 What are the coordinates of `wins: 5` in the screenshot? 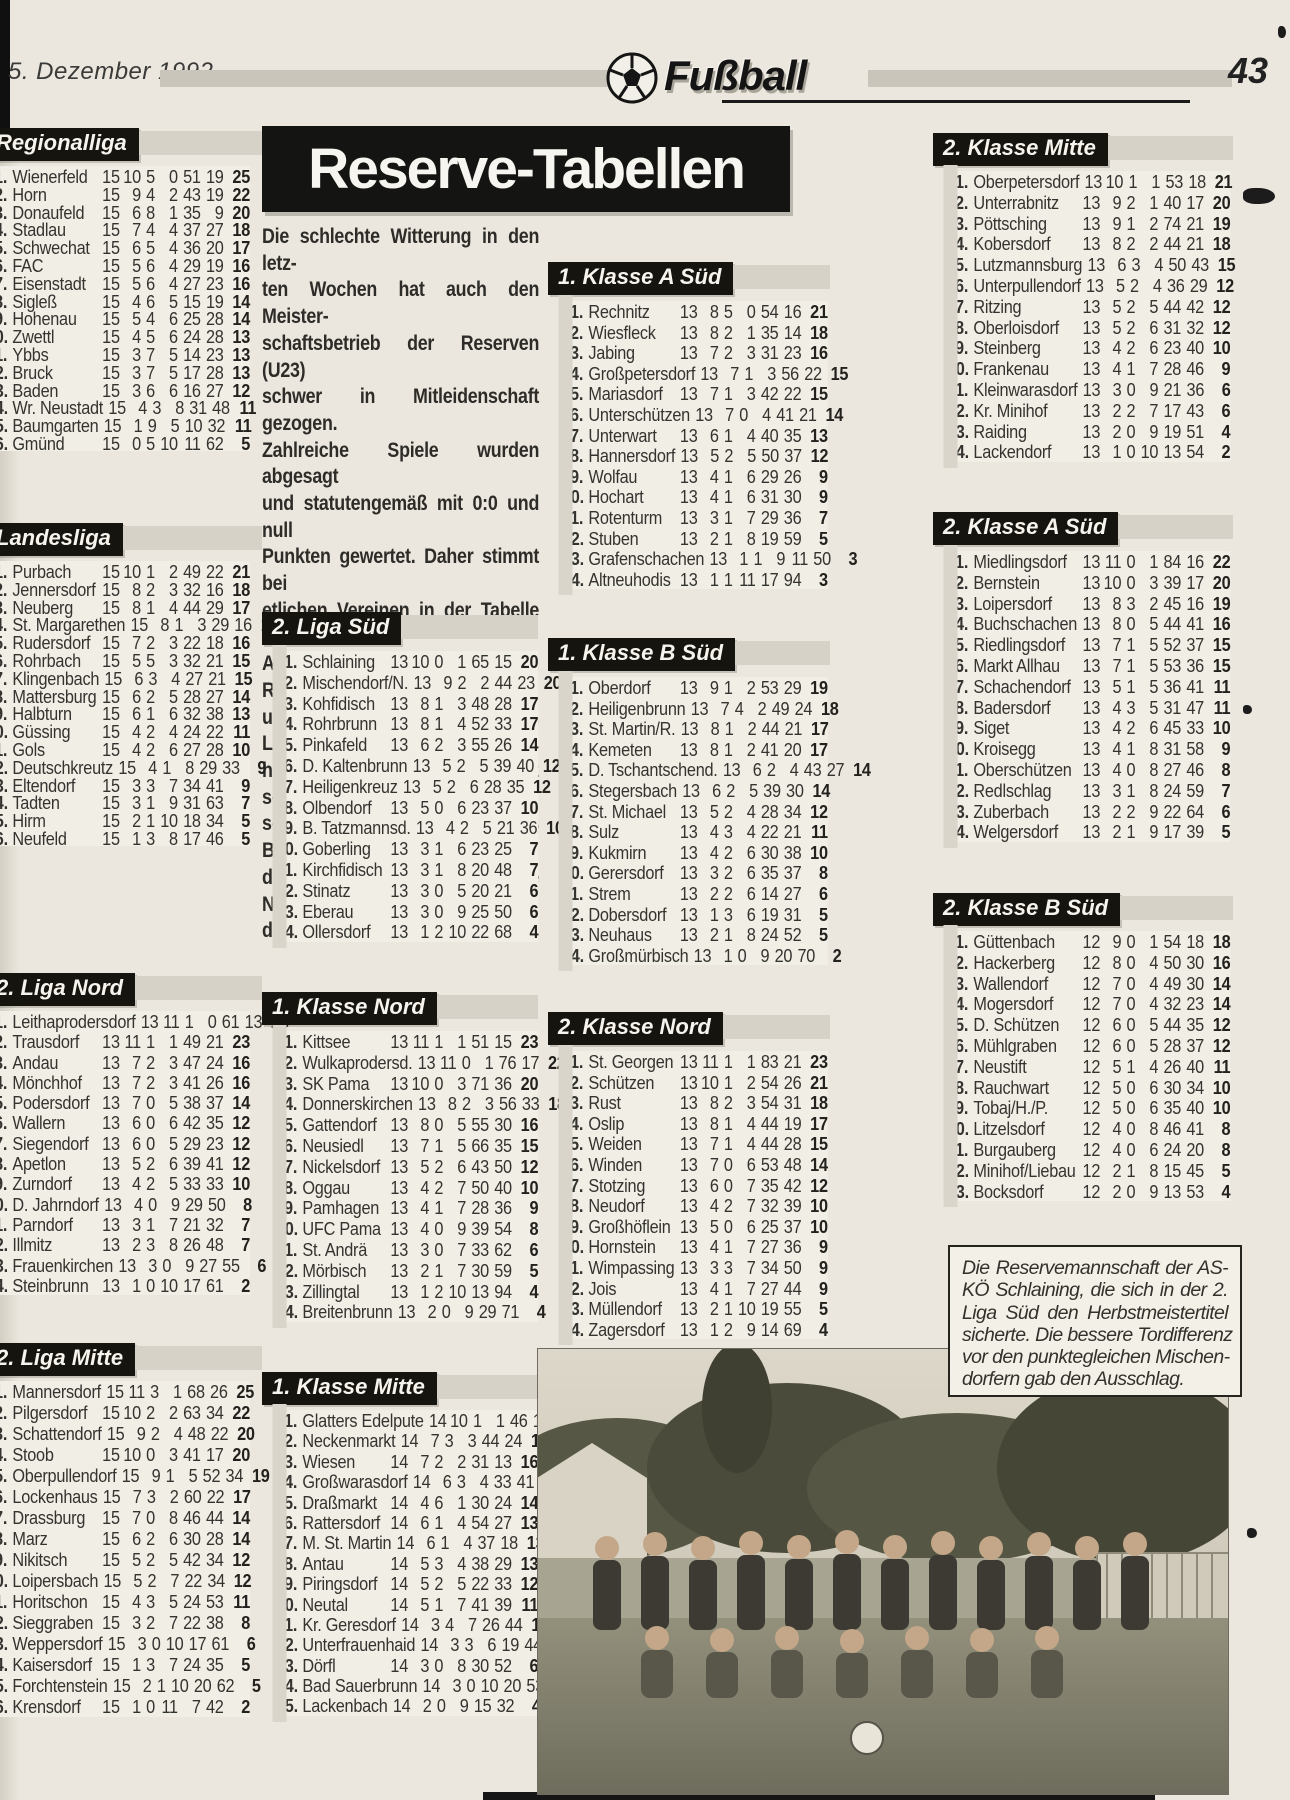 It's located at (425, 1604).